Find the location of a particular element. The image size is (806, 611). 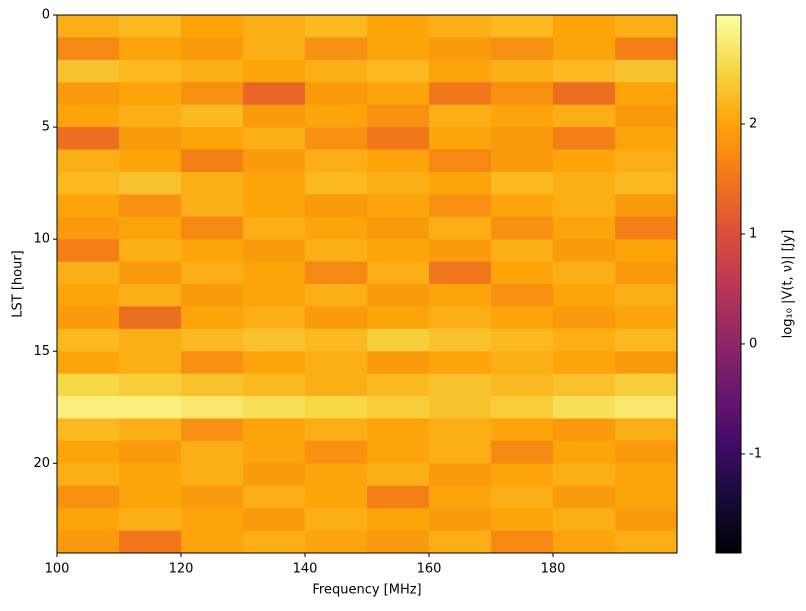

y-tick-label: 20 is located at coordinates (41, 463).